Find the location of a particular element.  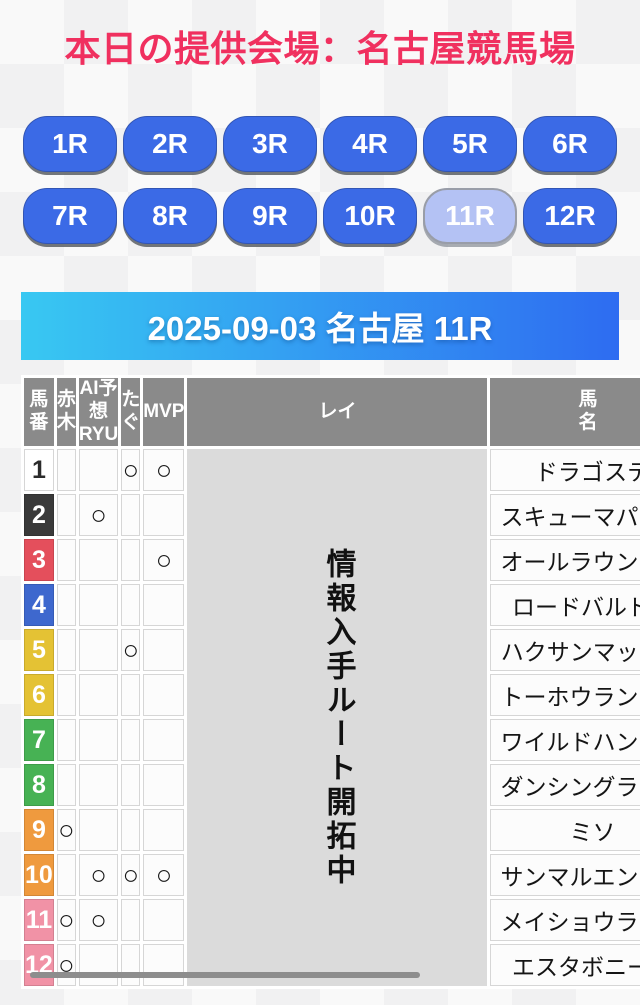

table-header-row: 馬 番赤木 AI予想 RYU たぐ MVP レイ馬 名 is located at coordinates (332, 412).